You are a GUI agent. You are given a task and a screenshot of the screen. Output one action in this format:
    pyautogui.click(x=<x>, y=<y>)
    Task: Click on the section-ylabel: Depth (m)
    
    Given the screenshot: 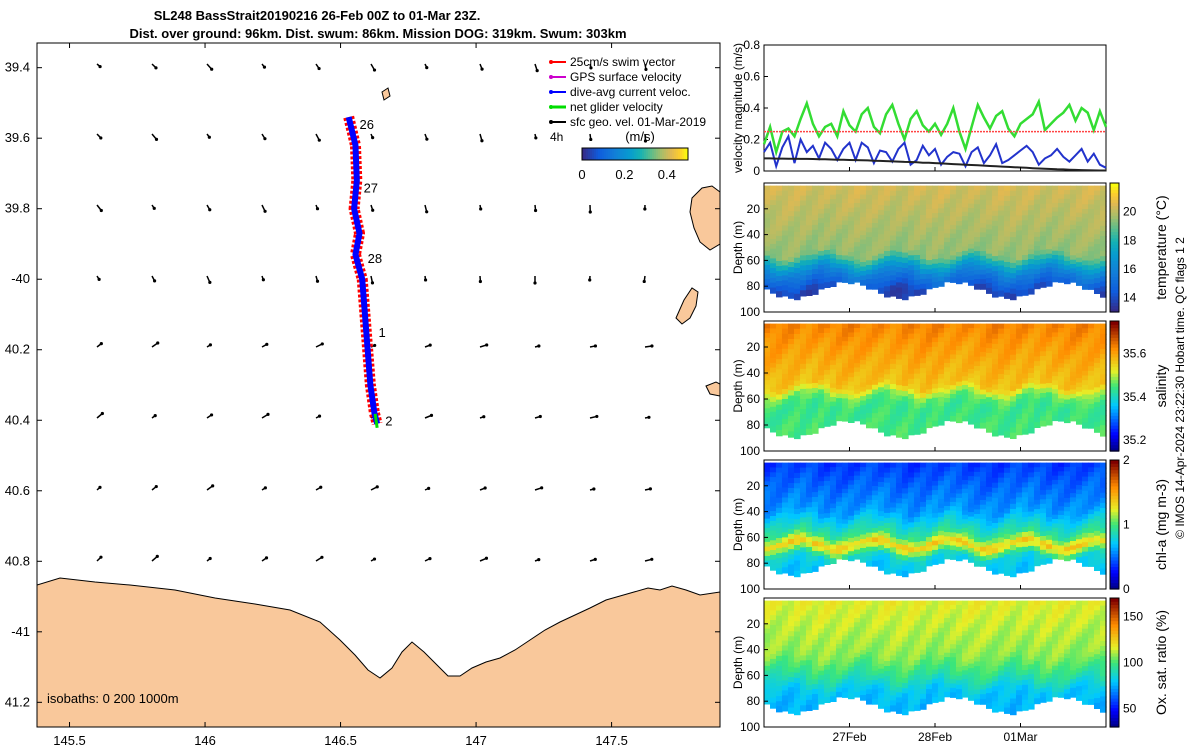 What is the action you would take?
    pyautogui.click(x=738, y=385)
    